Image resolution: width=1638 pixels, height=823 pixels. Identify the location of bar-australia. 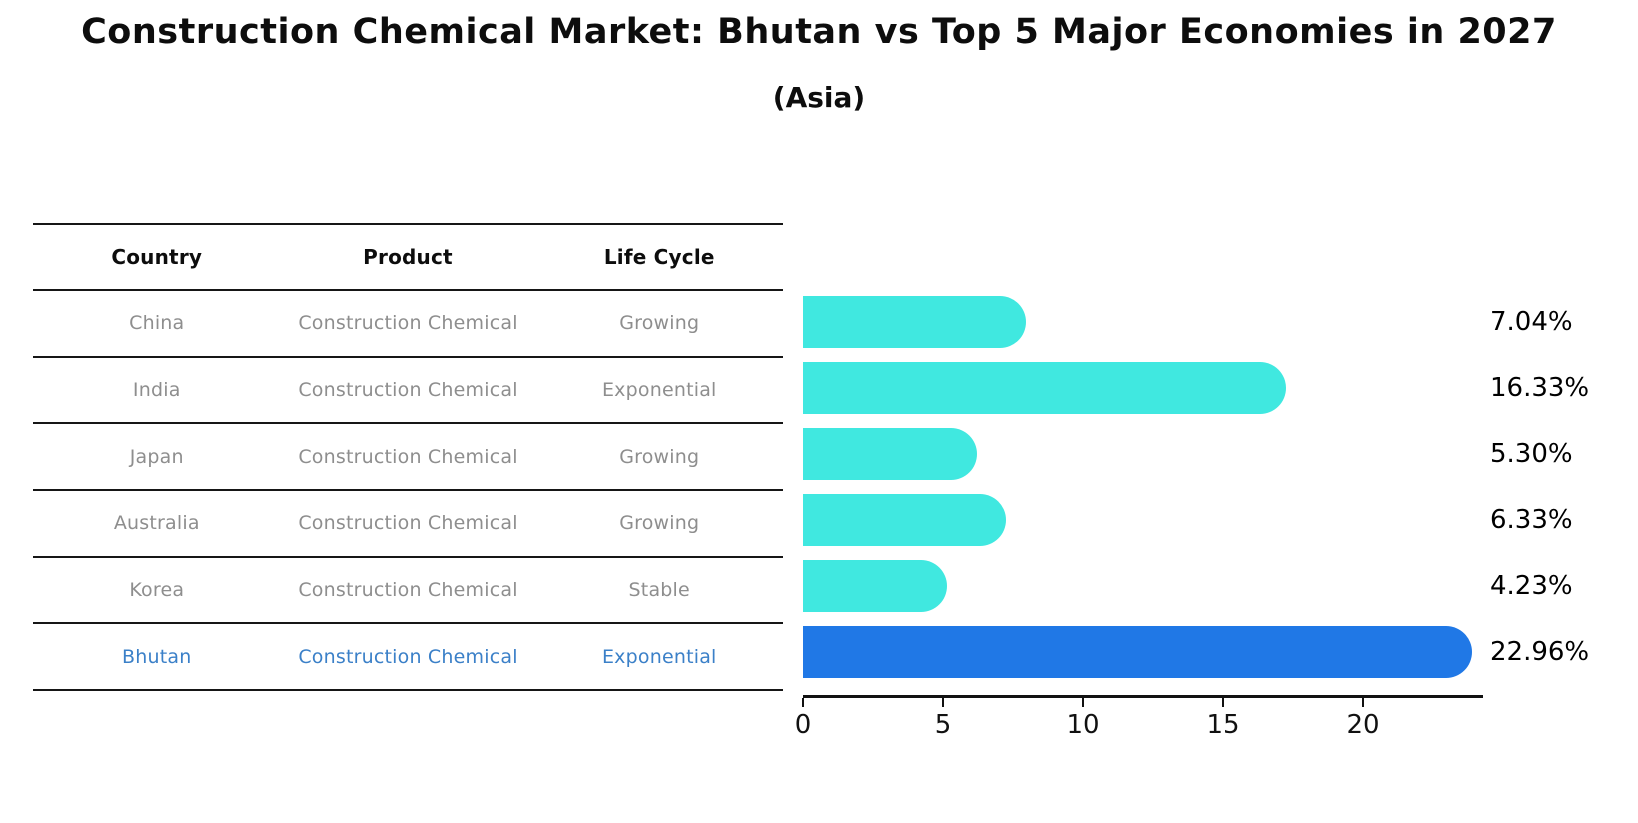
(905, 520).